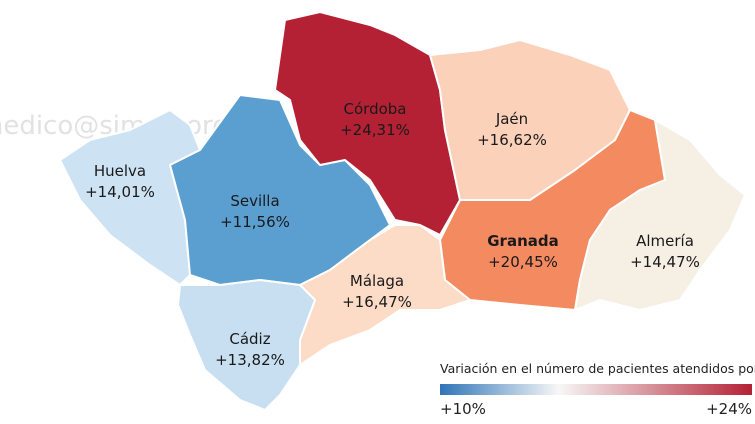 This screenshot has height=424, width=755. What do you see at coordinates (463, 409) in the screenshot?
I see `legend-min: +10%` at bounding box center [463, 409].